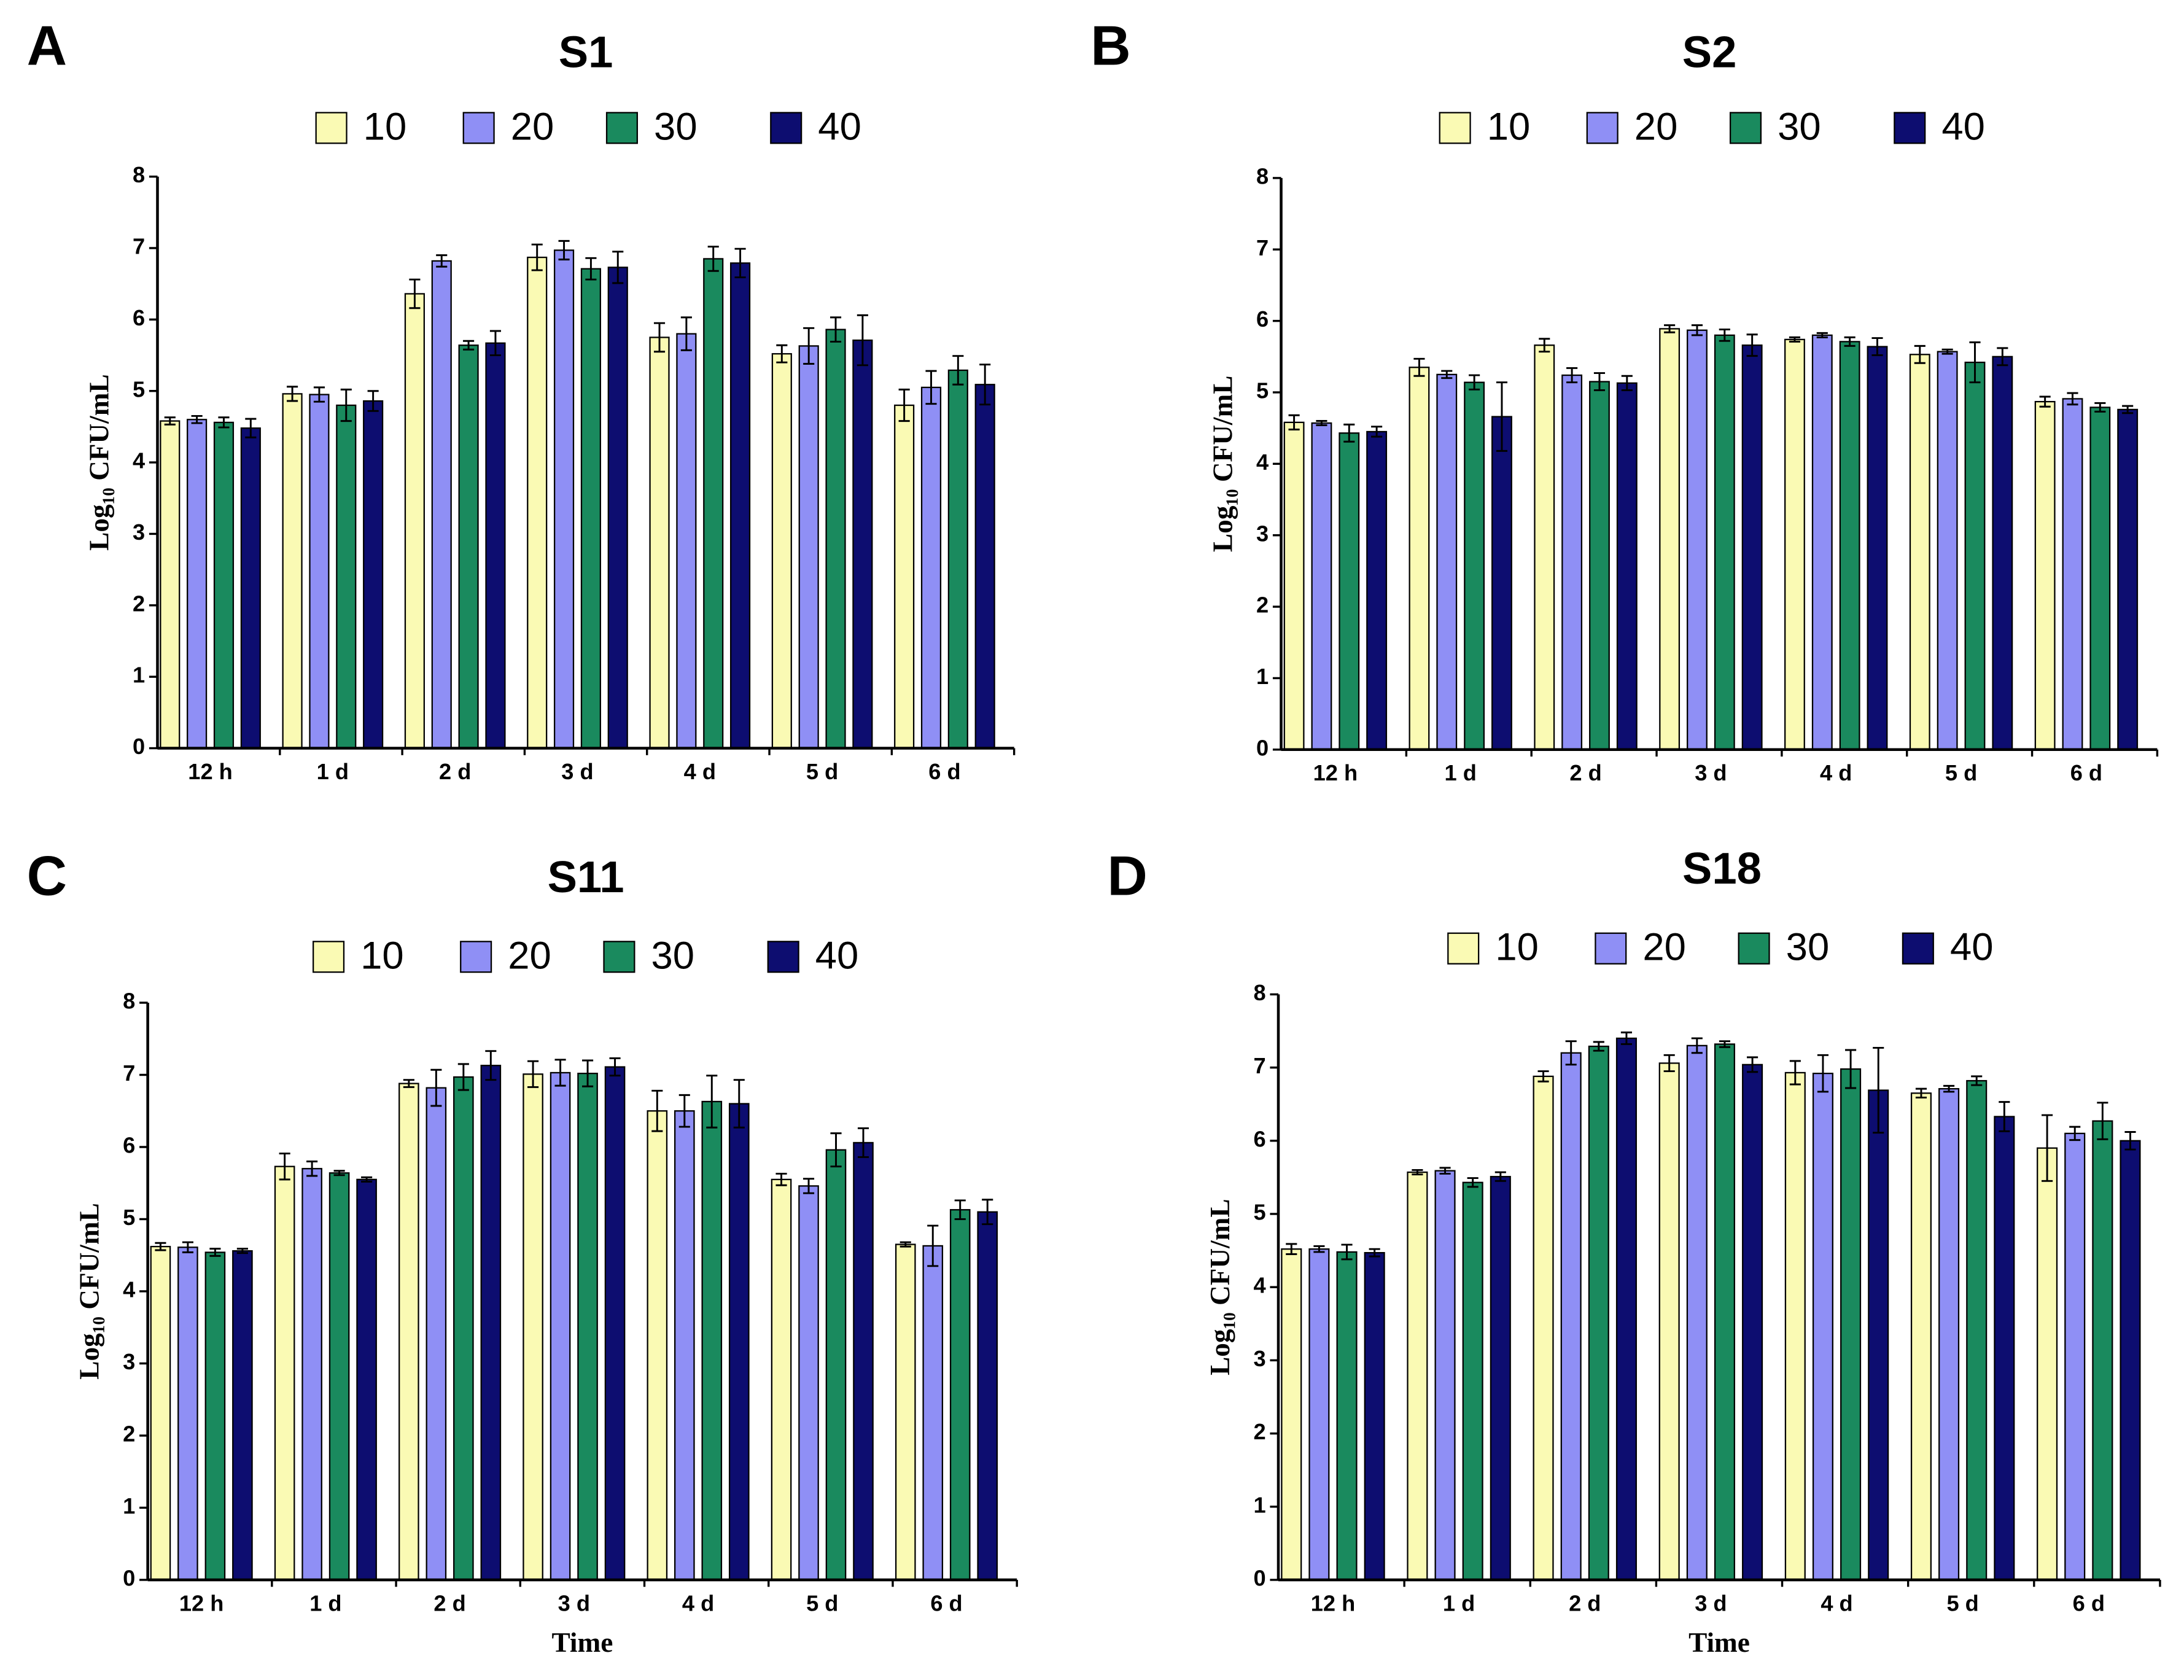  What do you see at coordinates (139, 389) in the screenshot?
I see `y-tick-label: 5` at bounding box center [139, 389].